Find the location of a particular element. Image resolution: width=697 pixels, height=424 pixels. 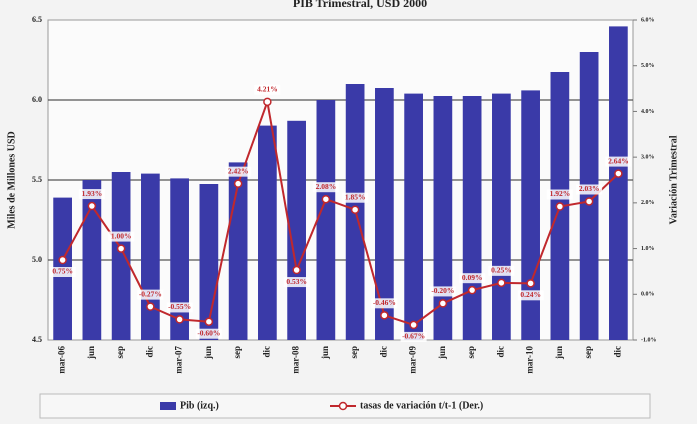

value-label: -0.60% is located at coordinates (208, 332).